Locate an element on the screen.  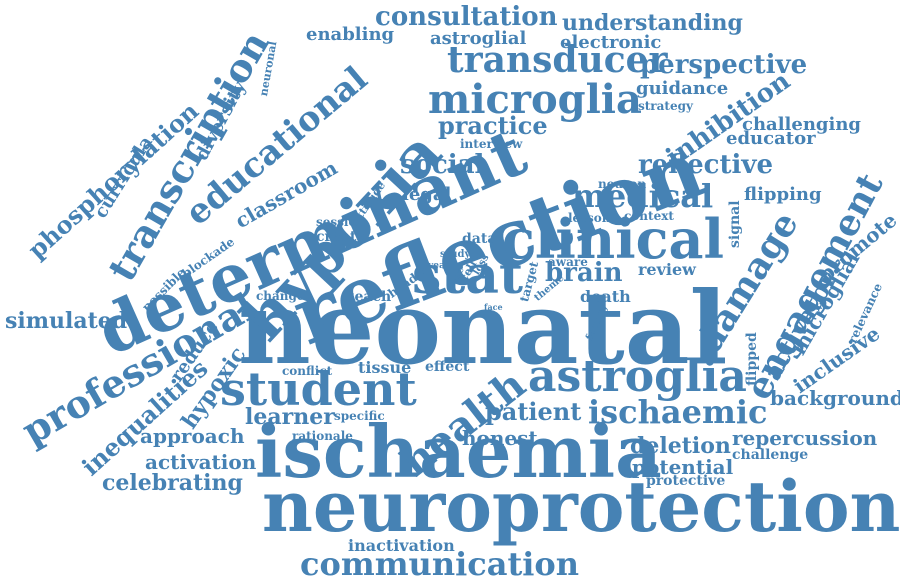
word: consultation is located at coordinates (466, 17).